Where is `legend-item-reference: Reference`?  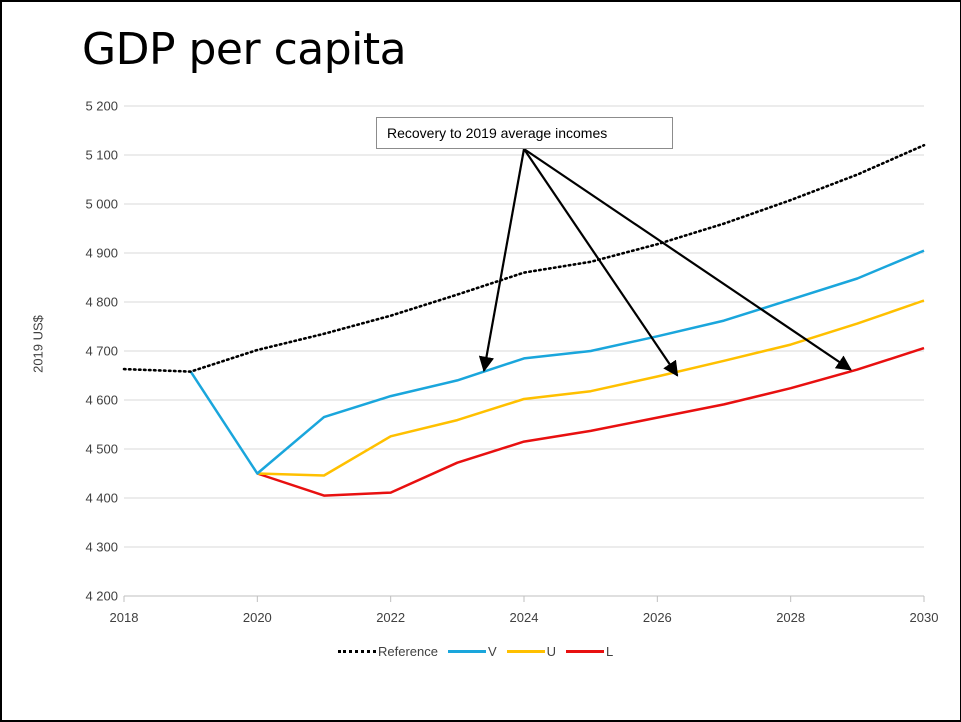
legend-item-reference: Reference is located at coordinates (388, 651).